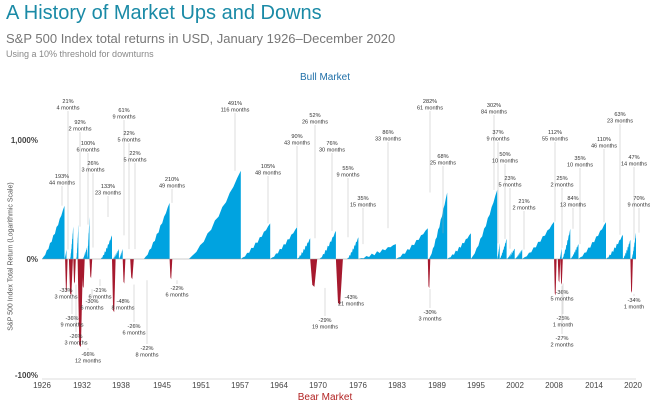 This screenshot has width=650, height=405. Describe the element at coordinates (201, 385) in the screenshot. I see `x-tick-label-4: 1951` at that location.